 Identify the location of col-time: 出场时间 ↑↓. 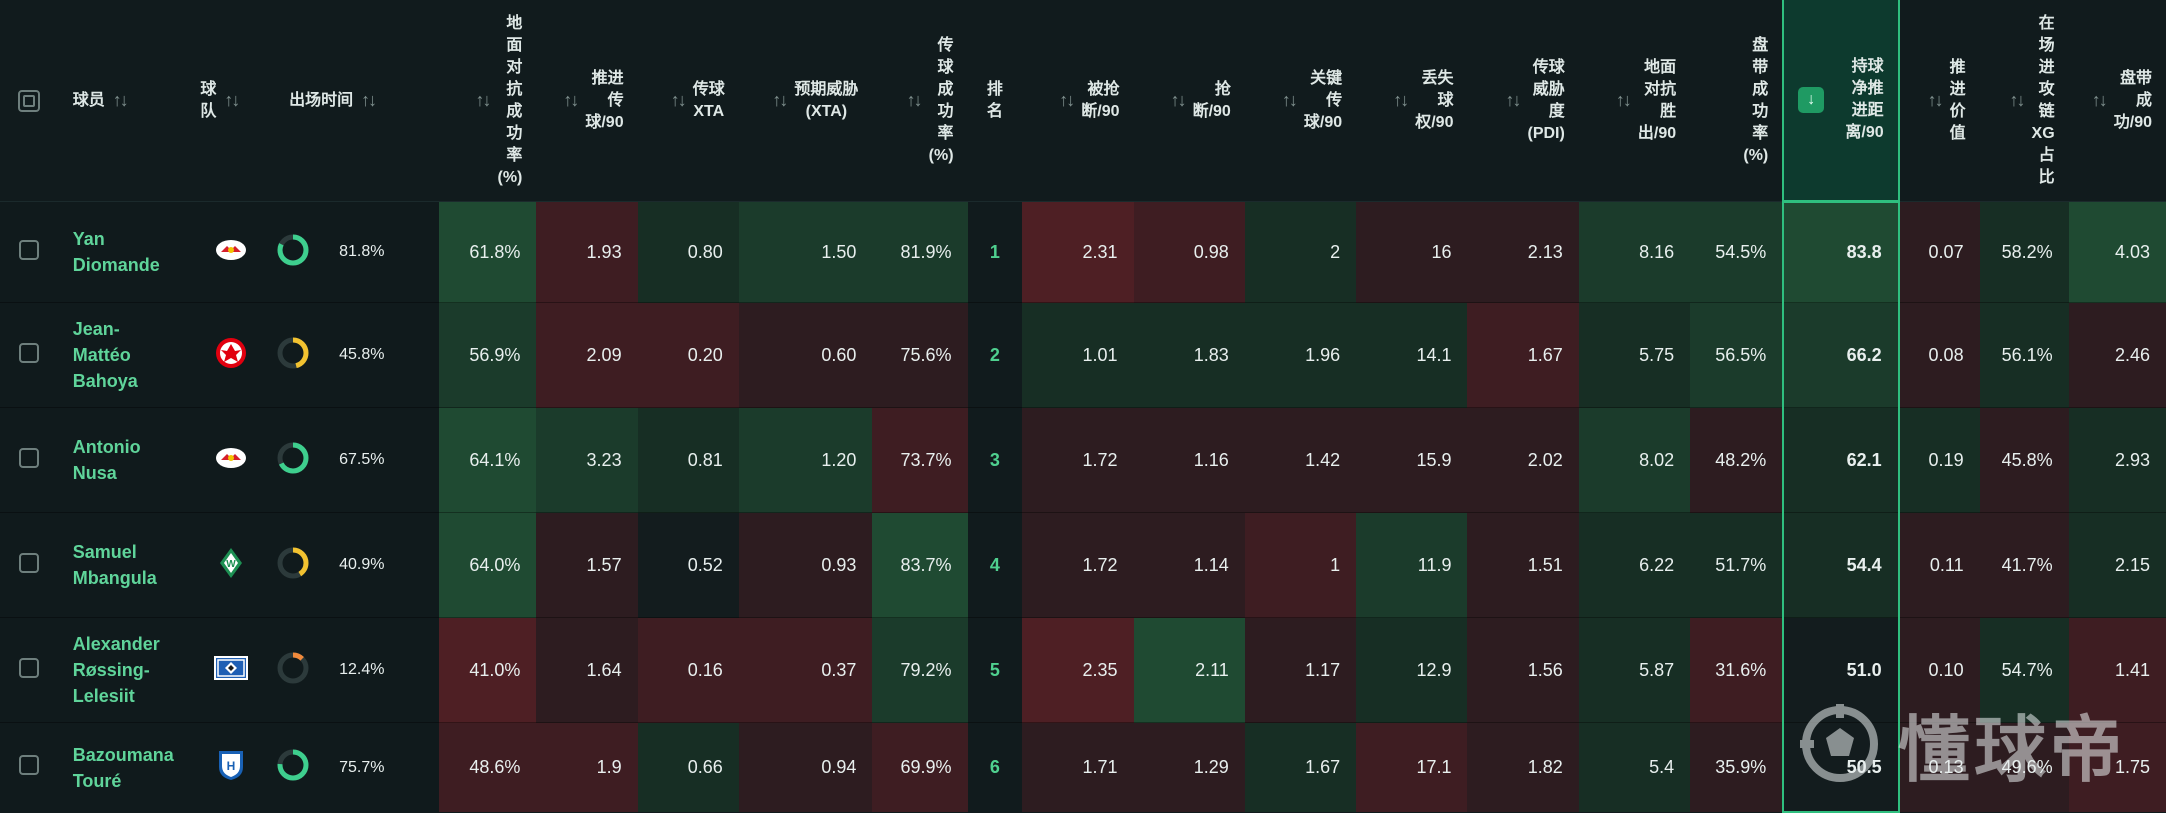
(350, 101).